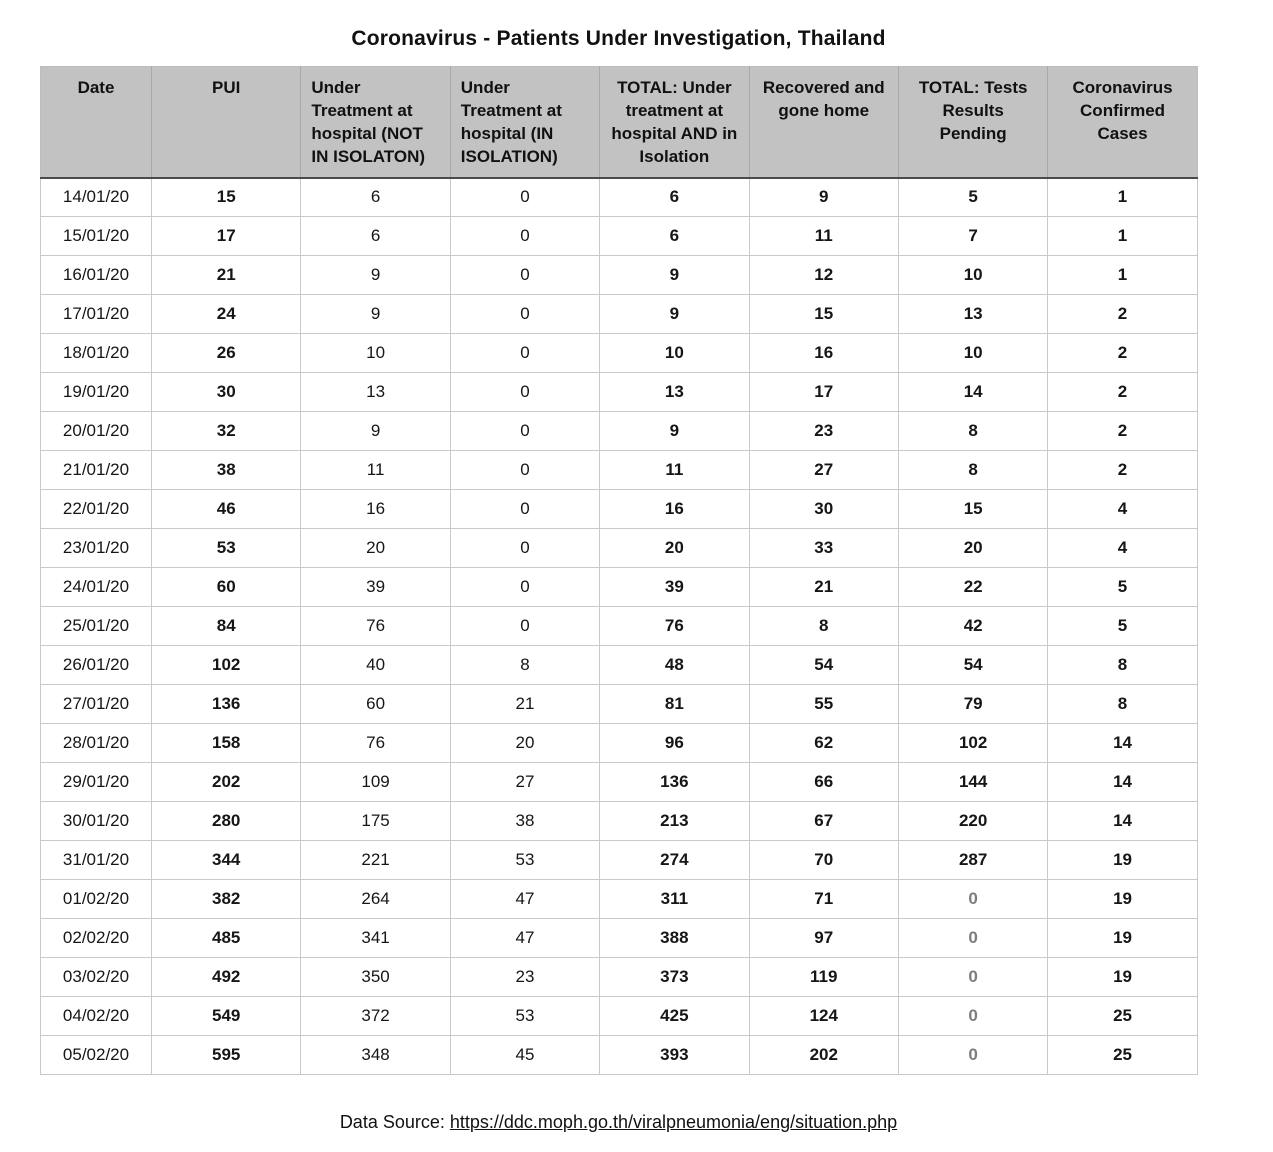 Image resolution: width=1273 pixels, height=1152 pixels. What do you see at coordinates (96, 782) in the screenshot?
I see `cell-date: 29/01/20` at bounding box center [96, 782].